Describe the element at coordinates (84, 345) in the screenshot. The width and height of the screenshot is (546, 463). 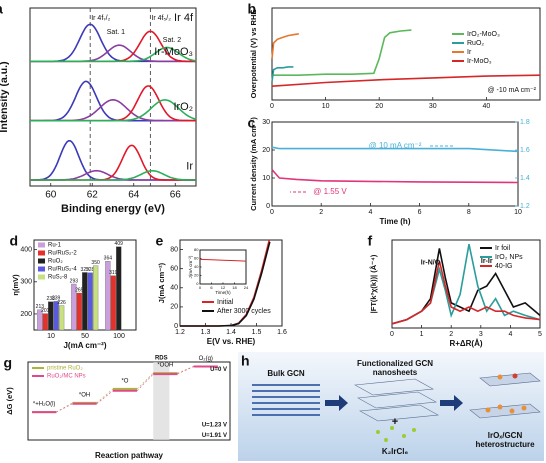
I see `x-axis-label: J(mA cm⁻²)` at that location.